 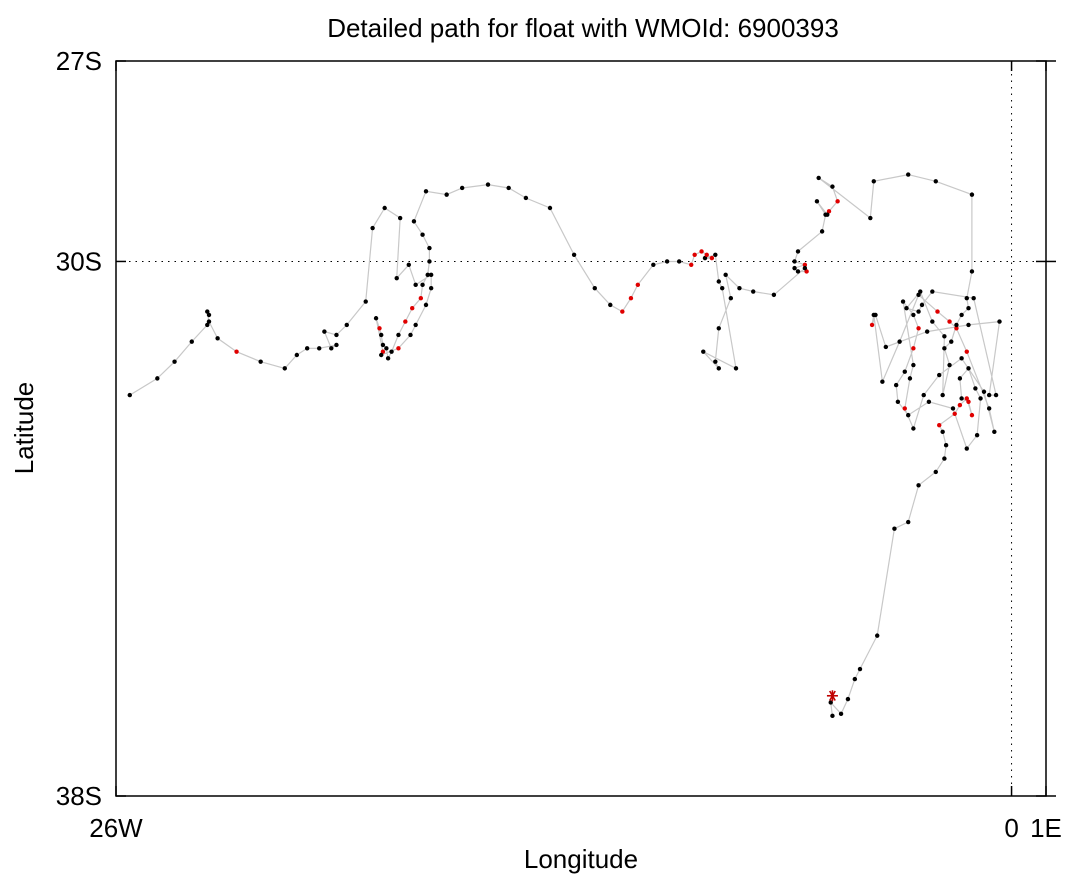 What do you see at coordinates (79, 796) in the screenshot?
I see `y-tick-label: 38S` at bounding box center [79, 796].